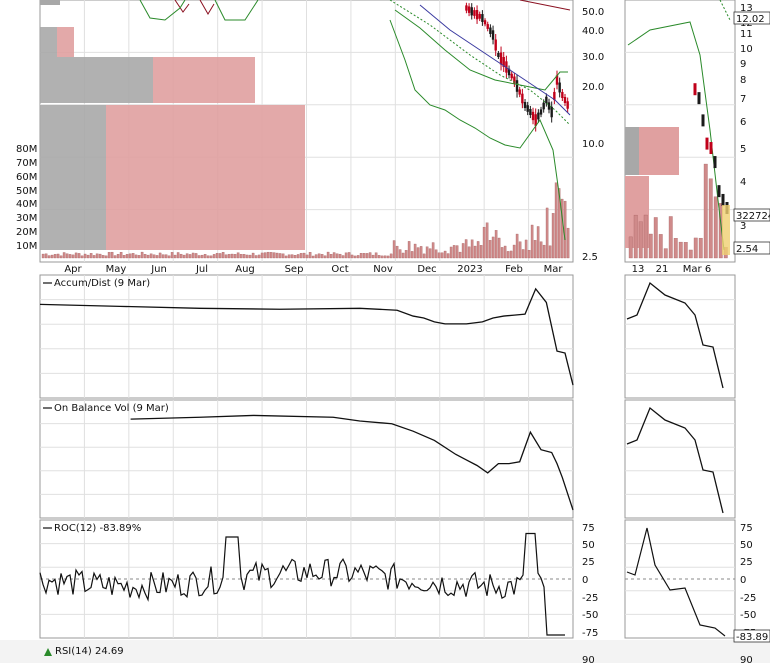 This screenshot has width=770, height=663. What do you see at coordinates (588, 659) in the screenshot?
I see `rsi-axis-tick-label: 90` at bounding box center [588, 659].